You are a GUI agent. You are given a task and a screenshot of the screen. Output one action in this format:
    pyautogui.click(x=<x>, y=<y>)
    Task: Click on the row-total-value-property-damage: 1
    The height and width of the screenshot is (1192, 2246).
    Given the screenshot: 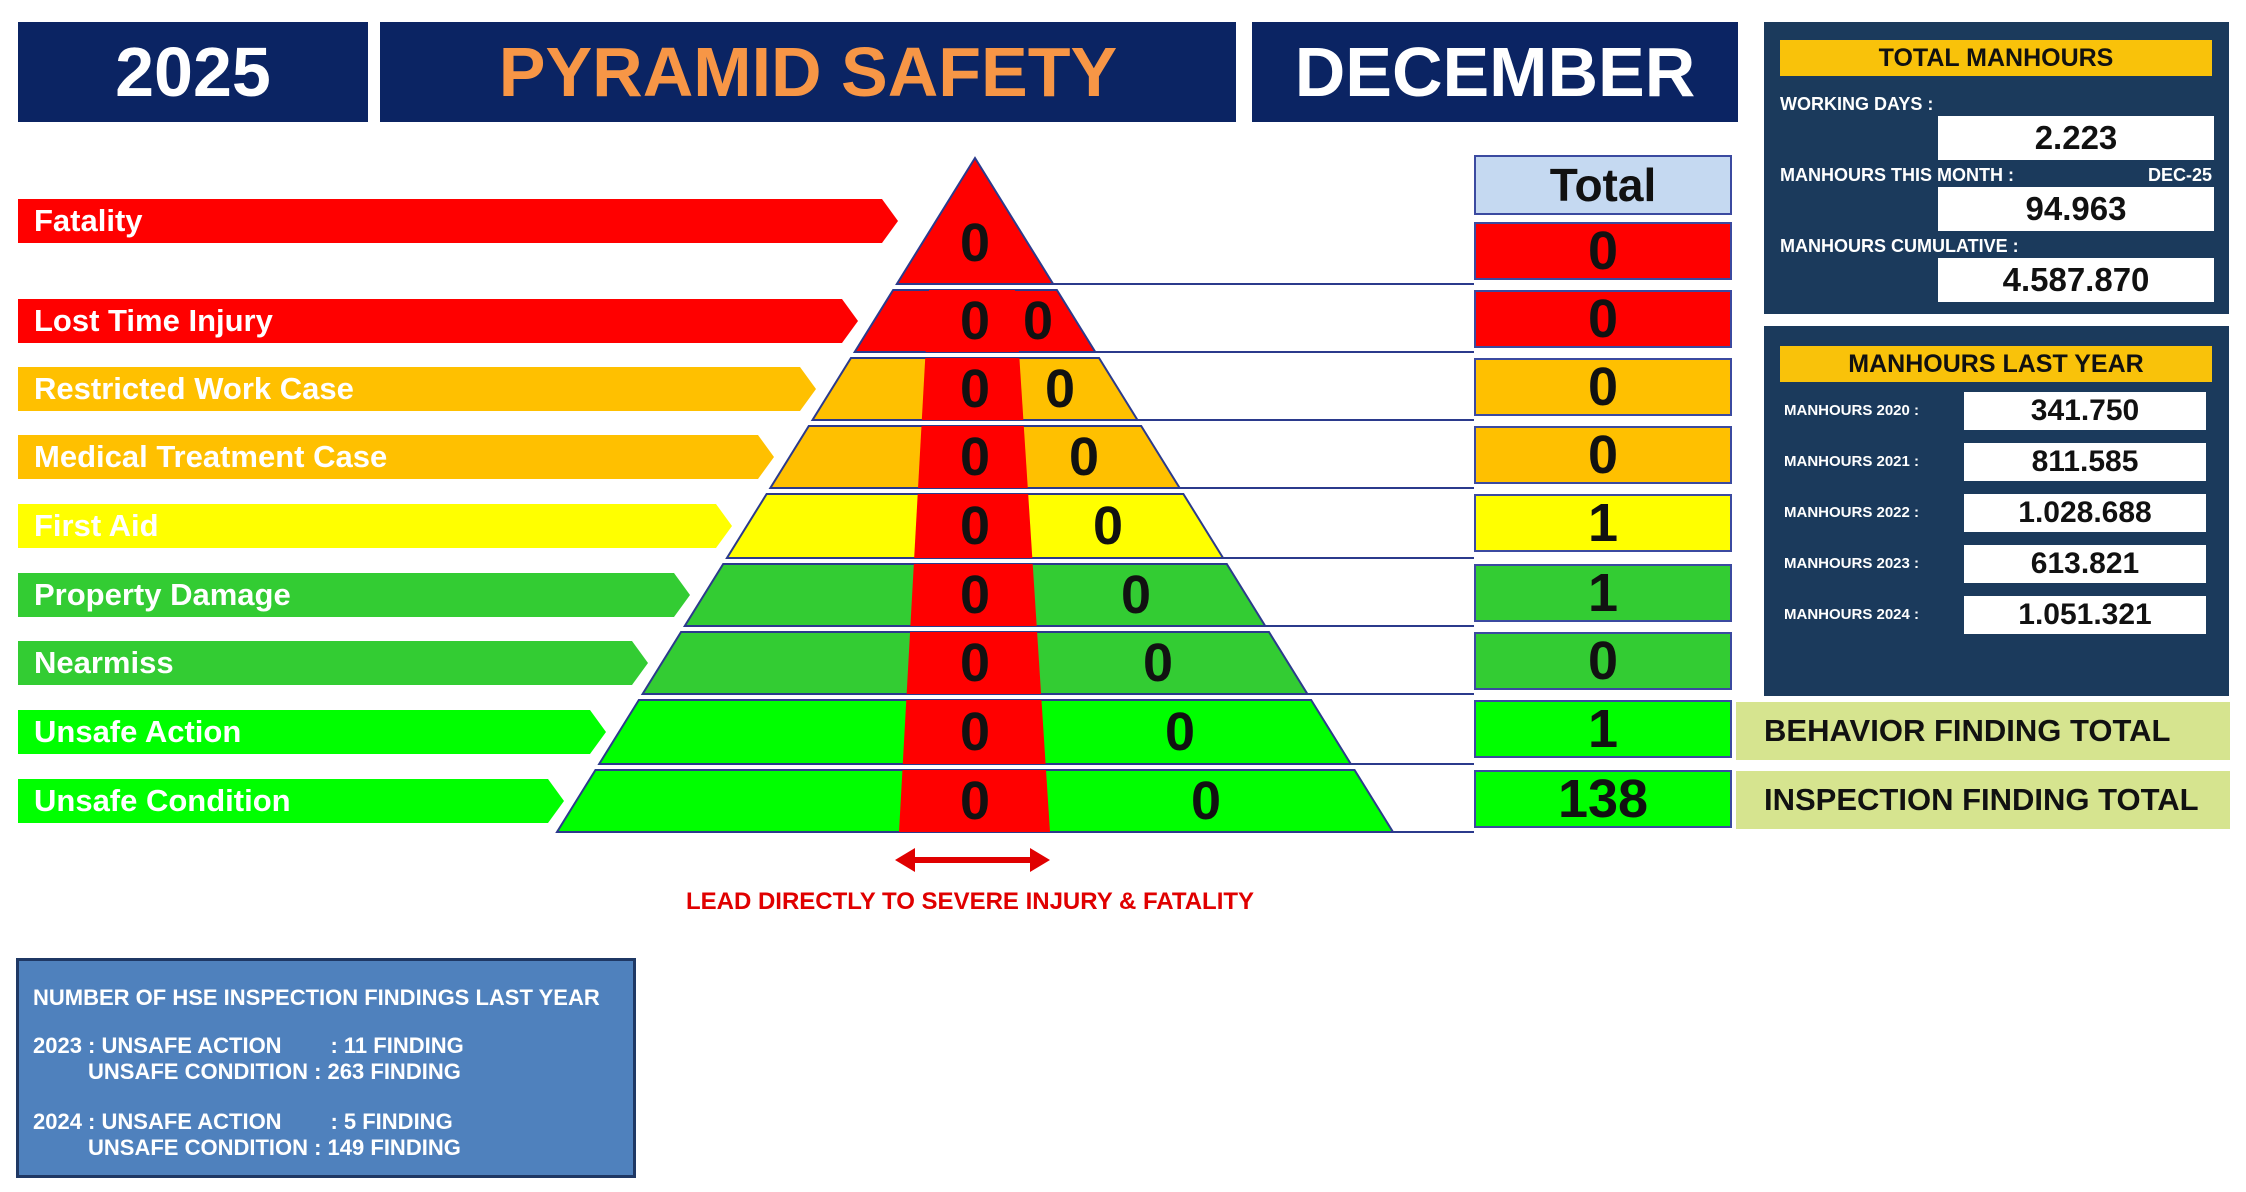 What is the action you would take?
    pyautogui.click(x=1603, y=593)
    